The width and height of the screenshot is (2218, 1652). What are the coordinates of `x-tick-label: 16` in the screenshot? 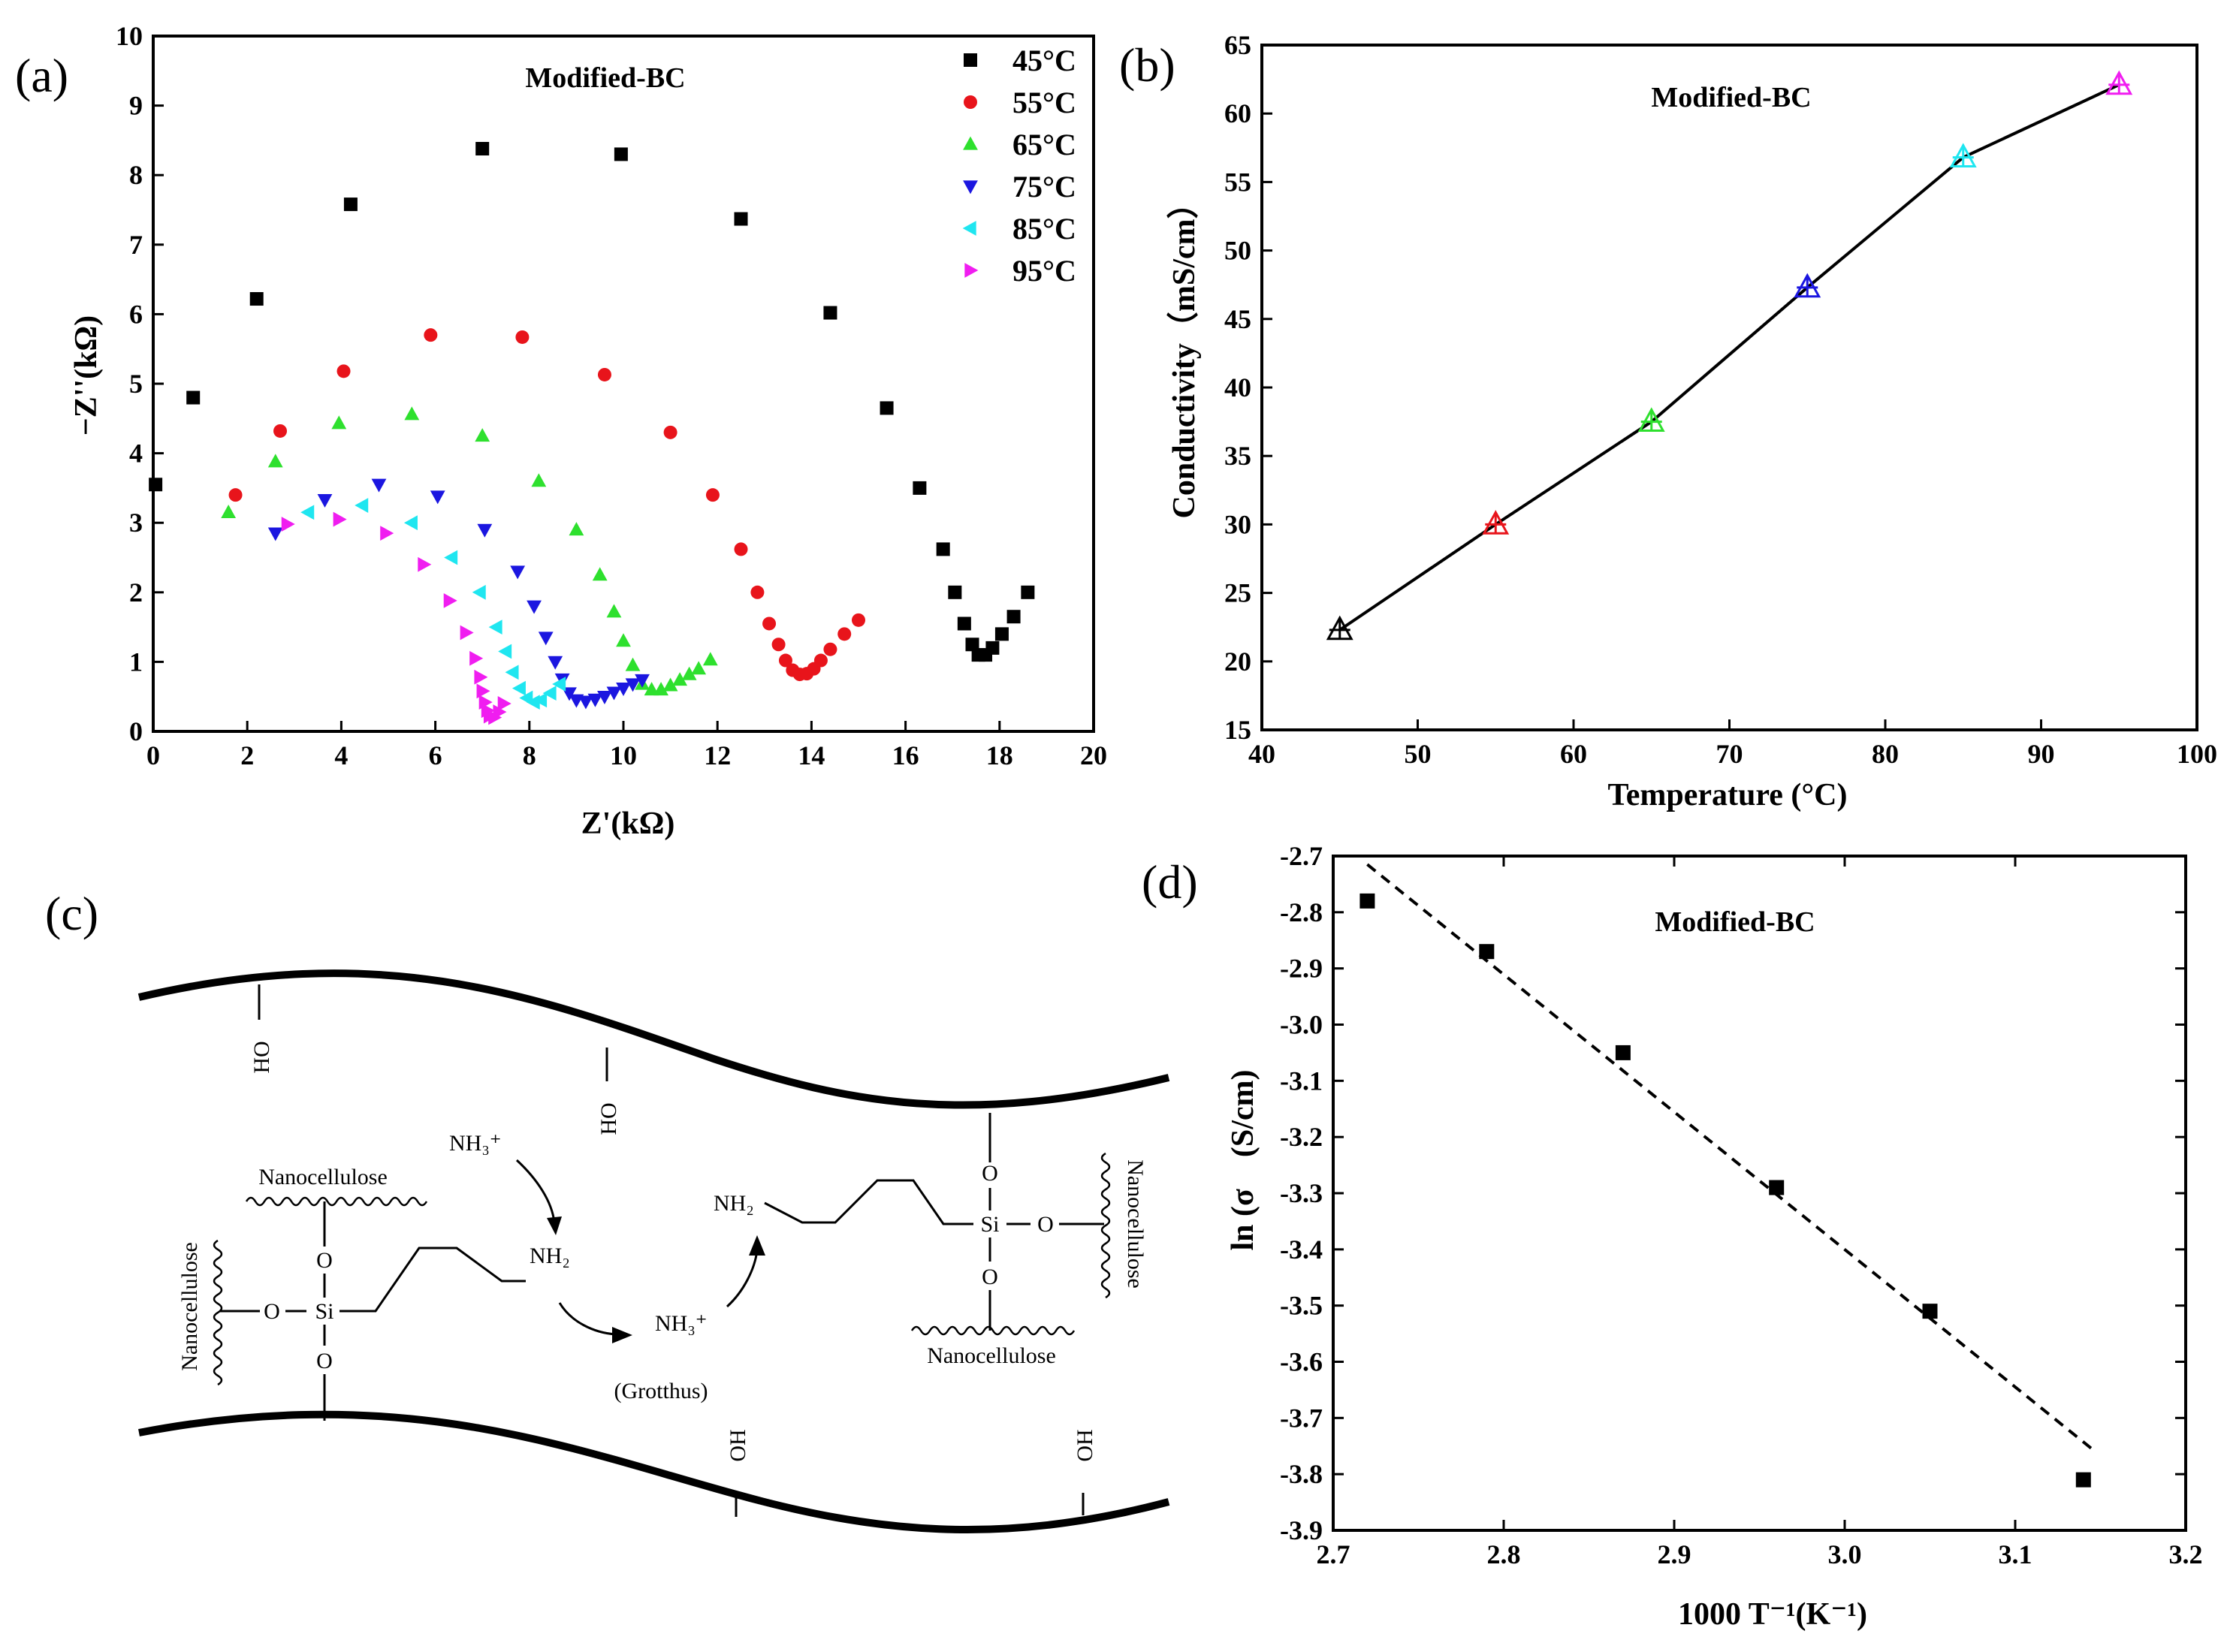 It's located at (905, 755).